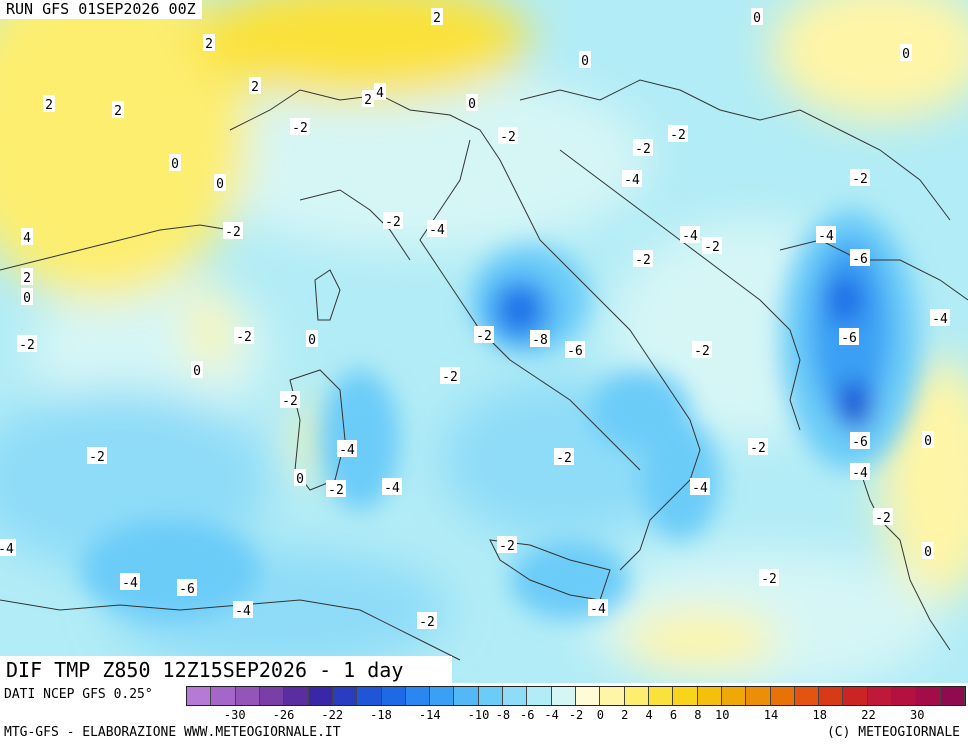  I want to click on contour-label: -8, so click(540, 339).